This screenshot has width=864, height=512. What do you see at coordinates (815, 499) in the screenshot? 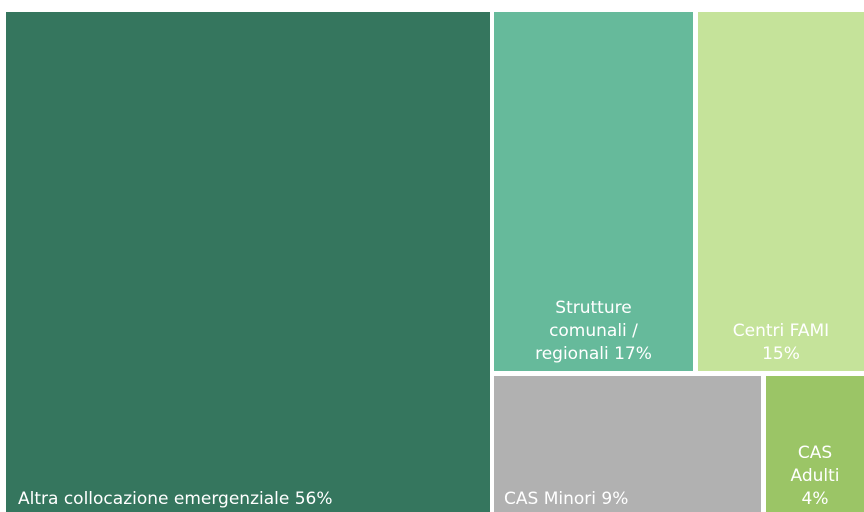
I see `tile-label-line: 4%` at bounding box center [815, 499].